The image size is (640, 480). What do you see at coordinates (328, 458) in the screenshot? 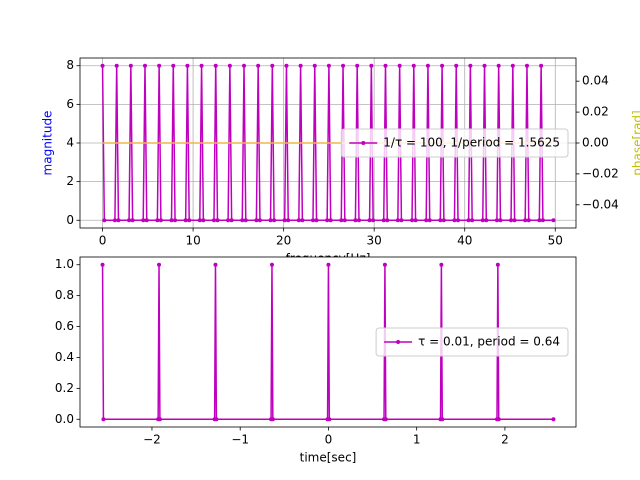
I see `x-axis-label: time[sec]` at bounding box center [328, 458].